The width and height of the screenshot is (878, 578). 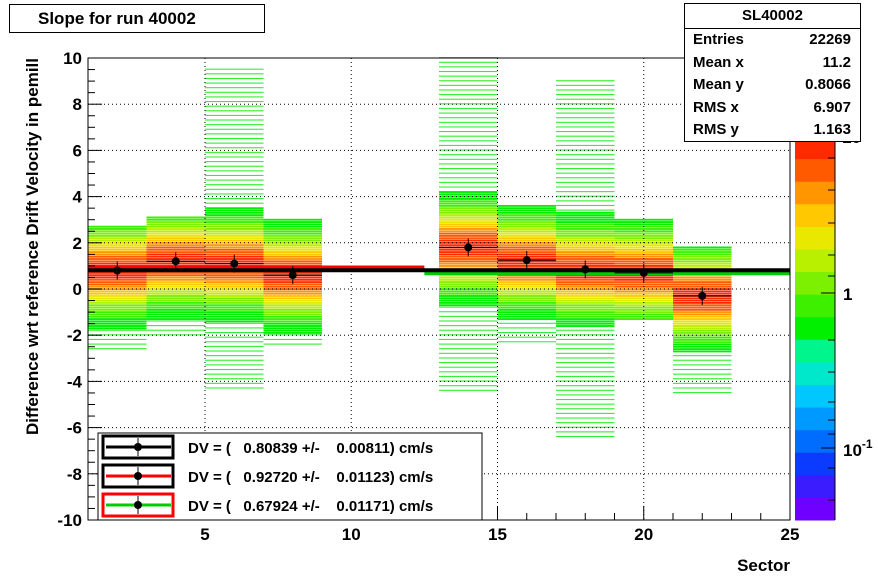 I want to click on stats-row-rms-x: RMS x 6.907, so click(x=772, y=108).